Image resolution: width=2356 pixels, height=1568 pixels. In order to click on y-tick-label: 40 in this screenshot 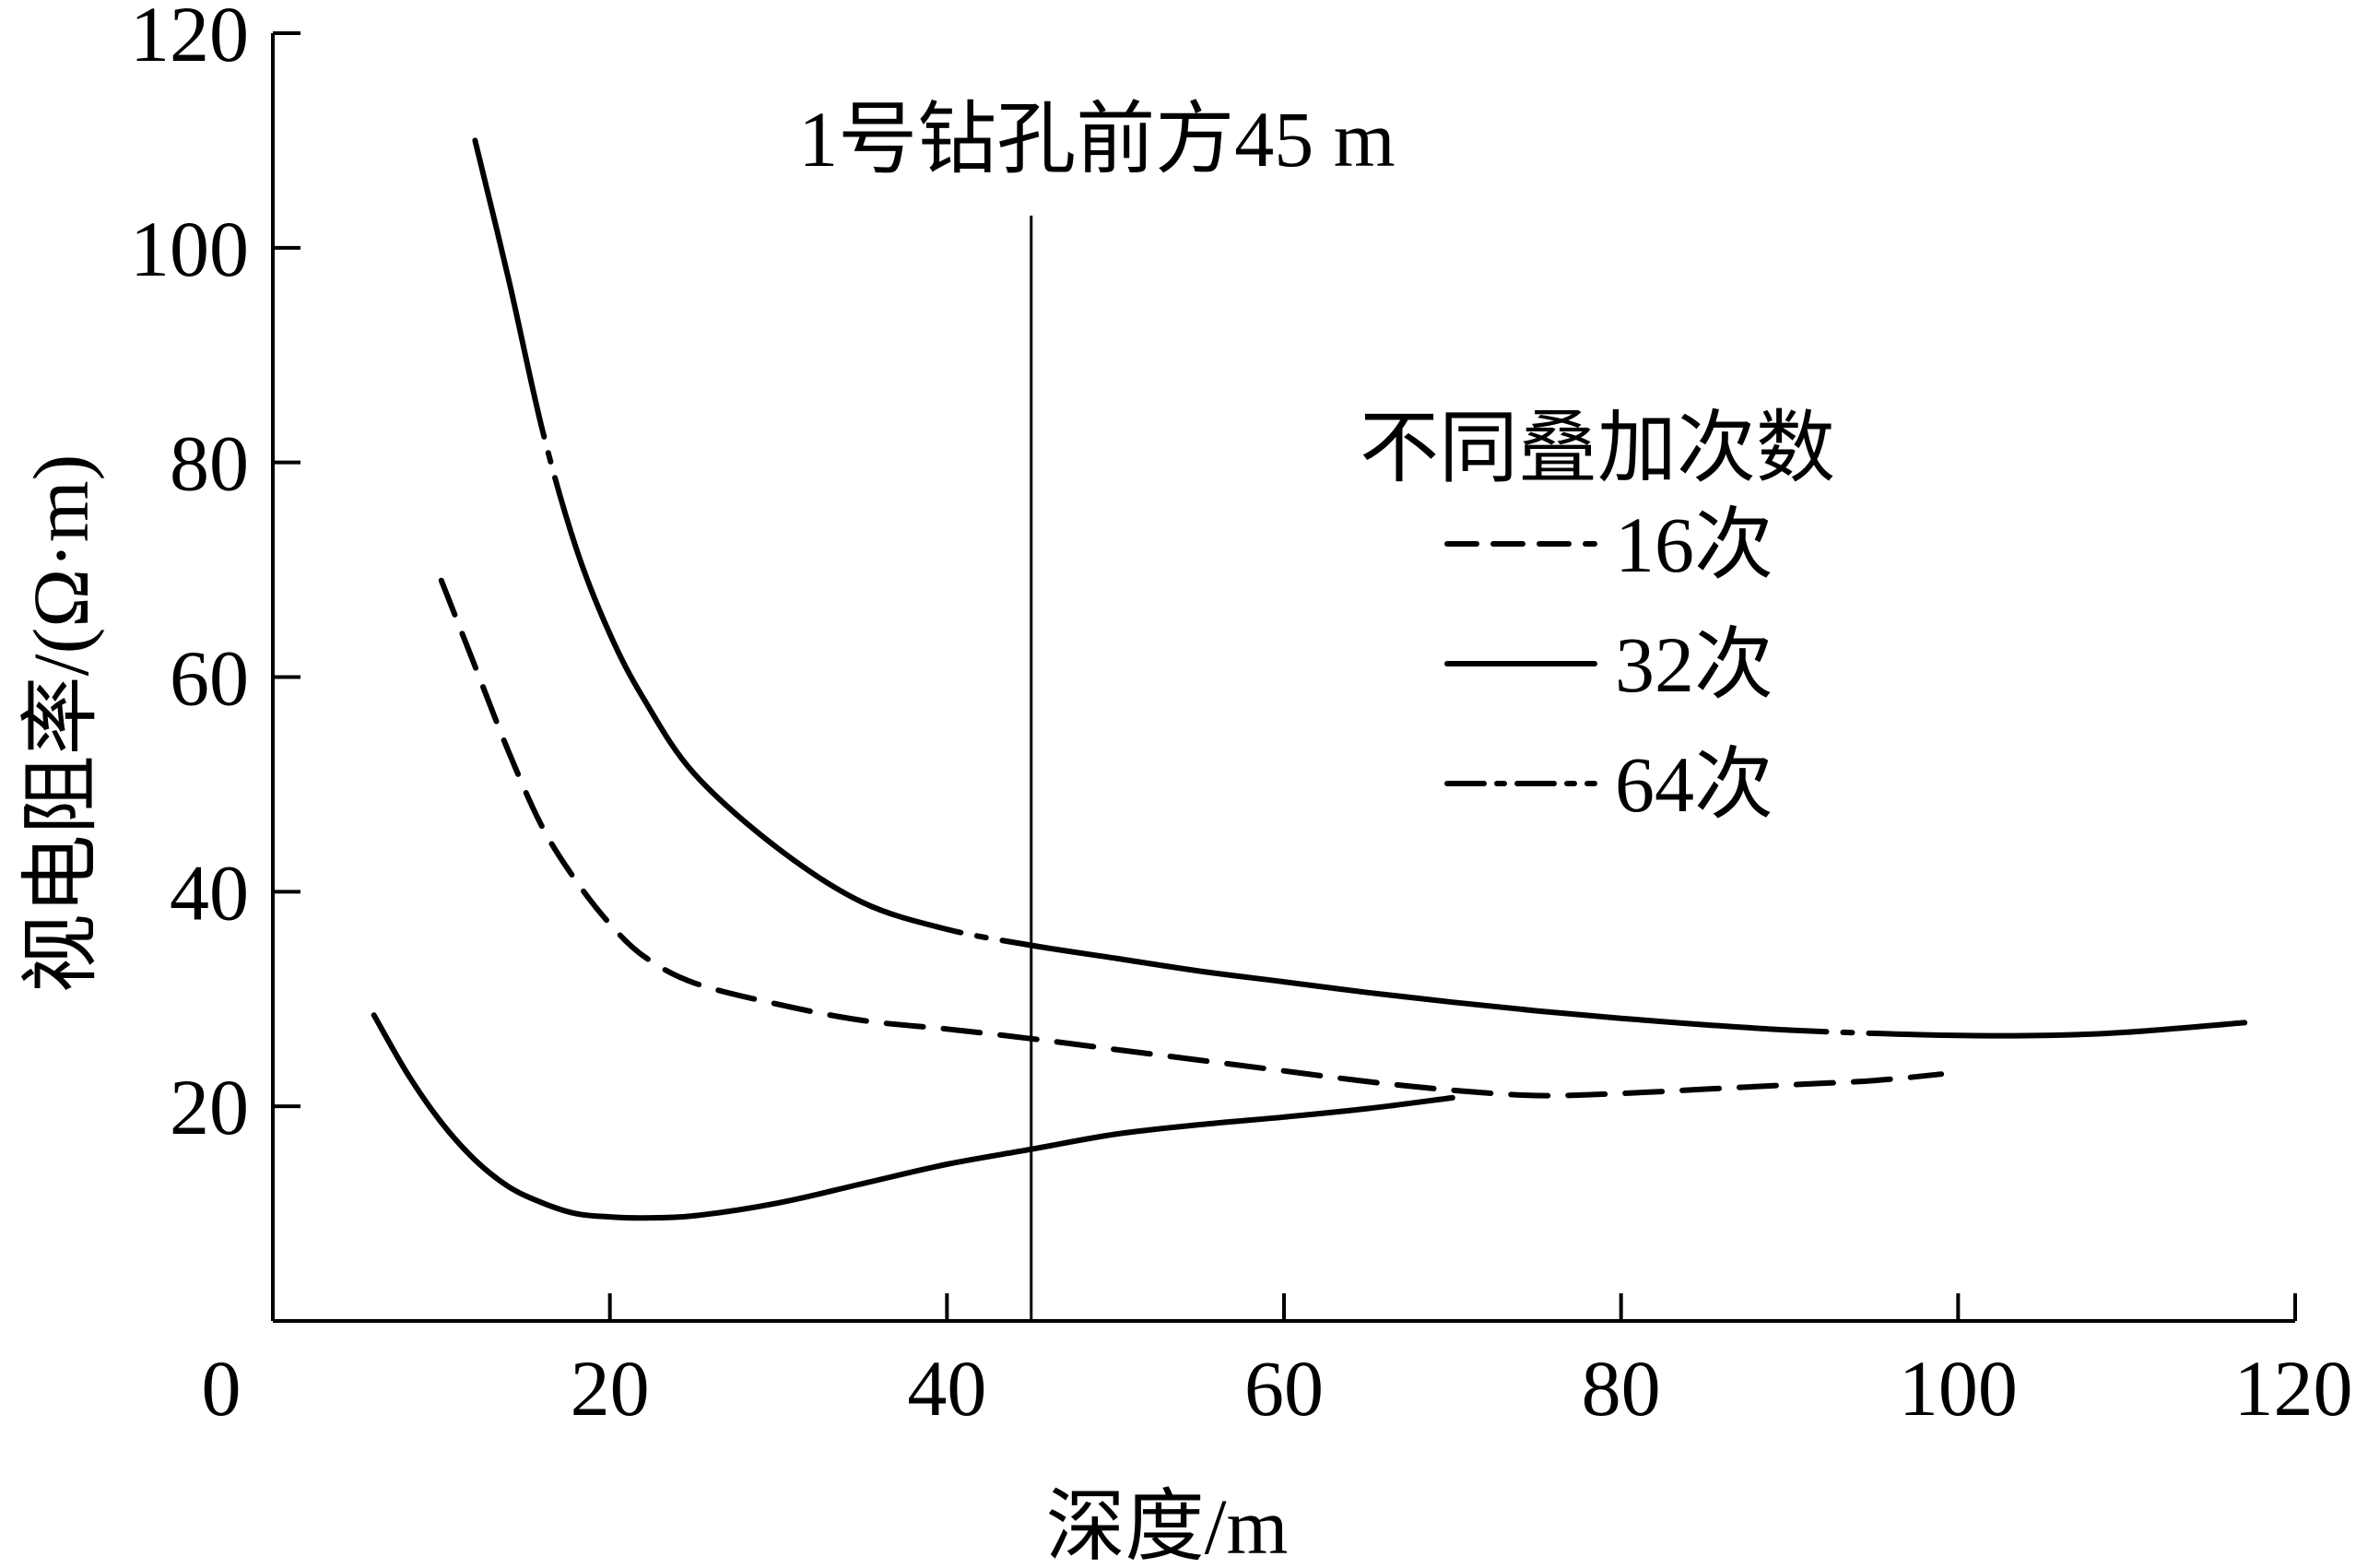, I will do `click(209, 892)`.